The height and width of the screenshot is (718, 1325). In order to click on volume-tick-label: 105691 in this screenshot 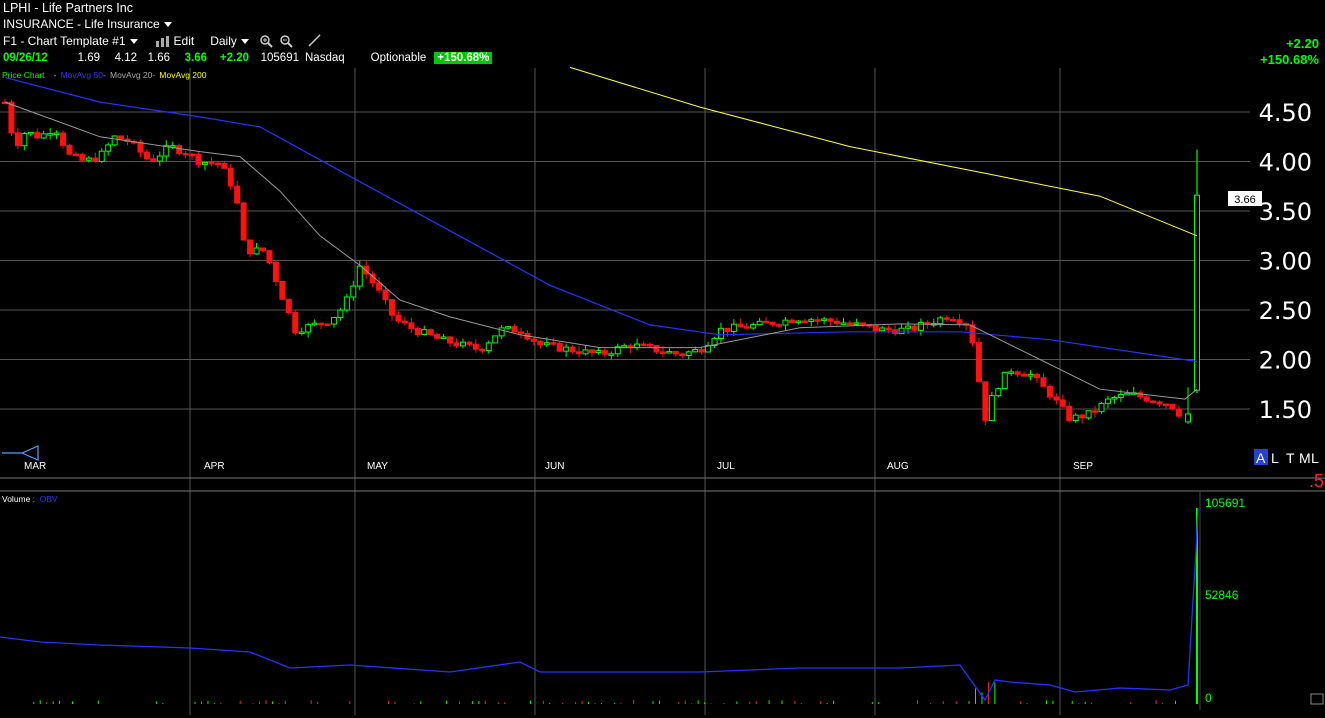, I will do `click(1225, 503)`.